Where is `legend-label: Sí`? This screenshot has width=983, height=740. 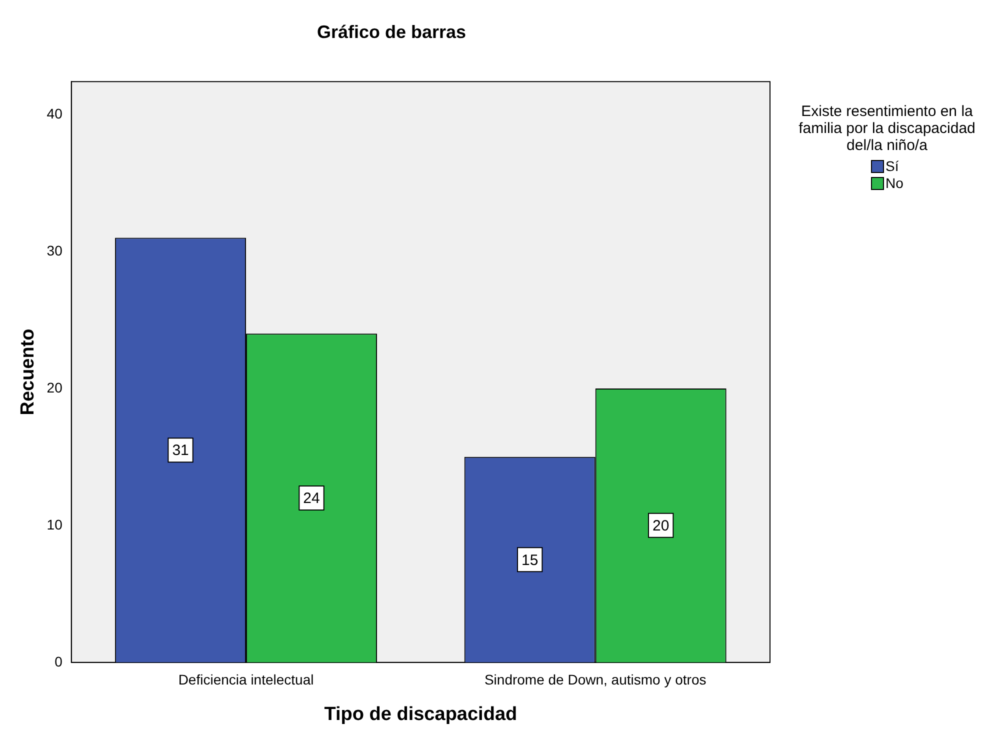
legend-label: Sí is located at coordinates (892, 166).